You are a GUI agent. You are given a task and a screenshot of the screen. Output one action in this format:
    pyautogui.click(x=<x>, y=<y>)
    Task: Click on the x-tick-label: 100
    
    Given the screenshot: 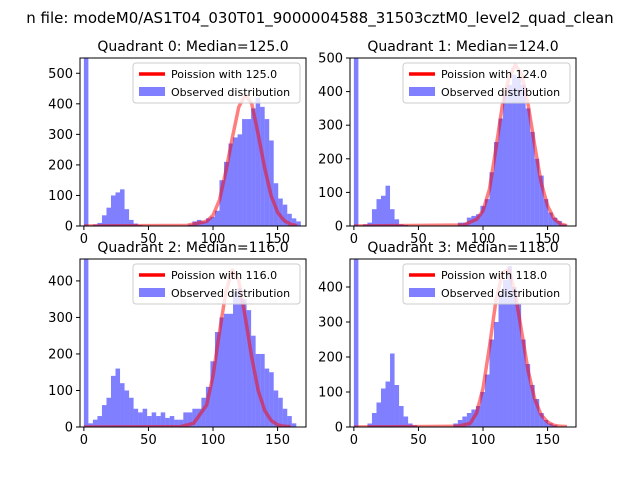 What is the action you would take?
    pyautogui.click(x=483, y=239)
    